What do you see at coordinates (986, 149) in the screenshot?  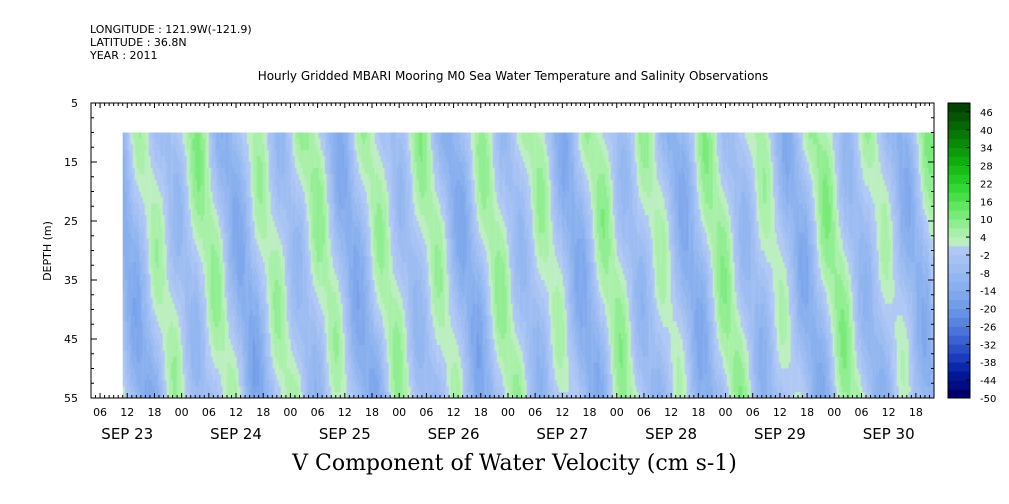 I see `colorbar-label: 34` at bounding box center [986, 149].